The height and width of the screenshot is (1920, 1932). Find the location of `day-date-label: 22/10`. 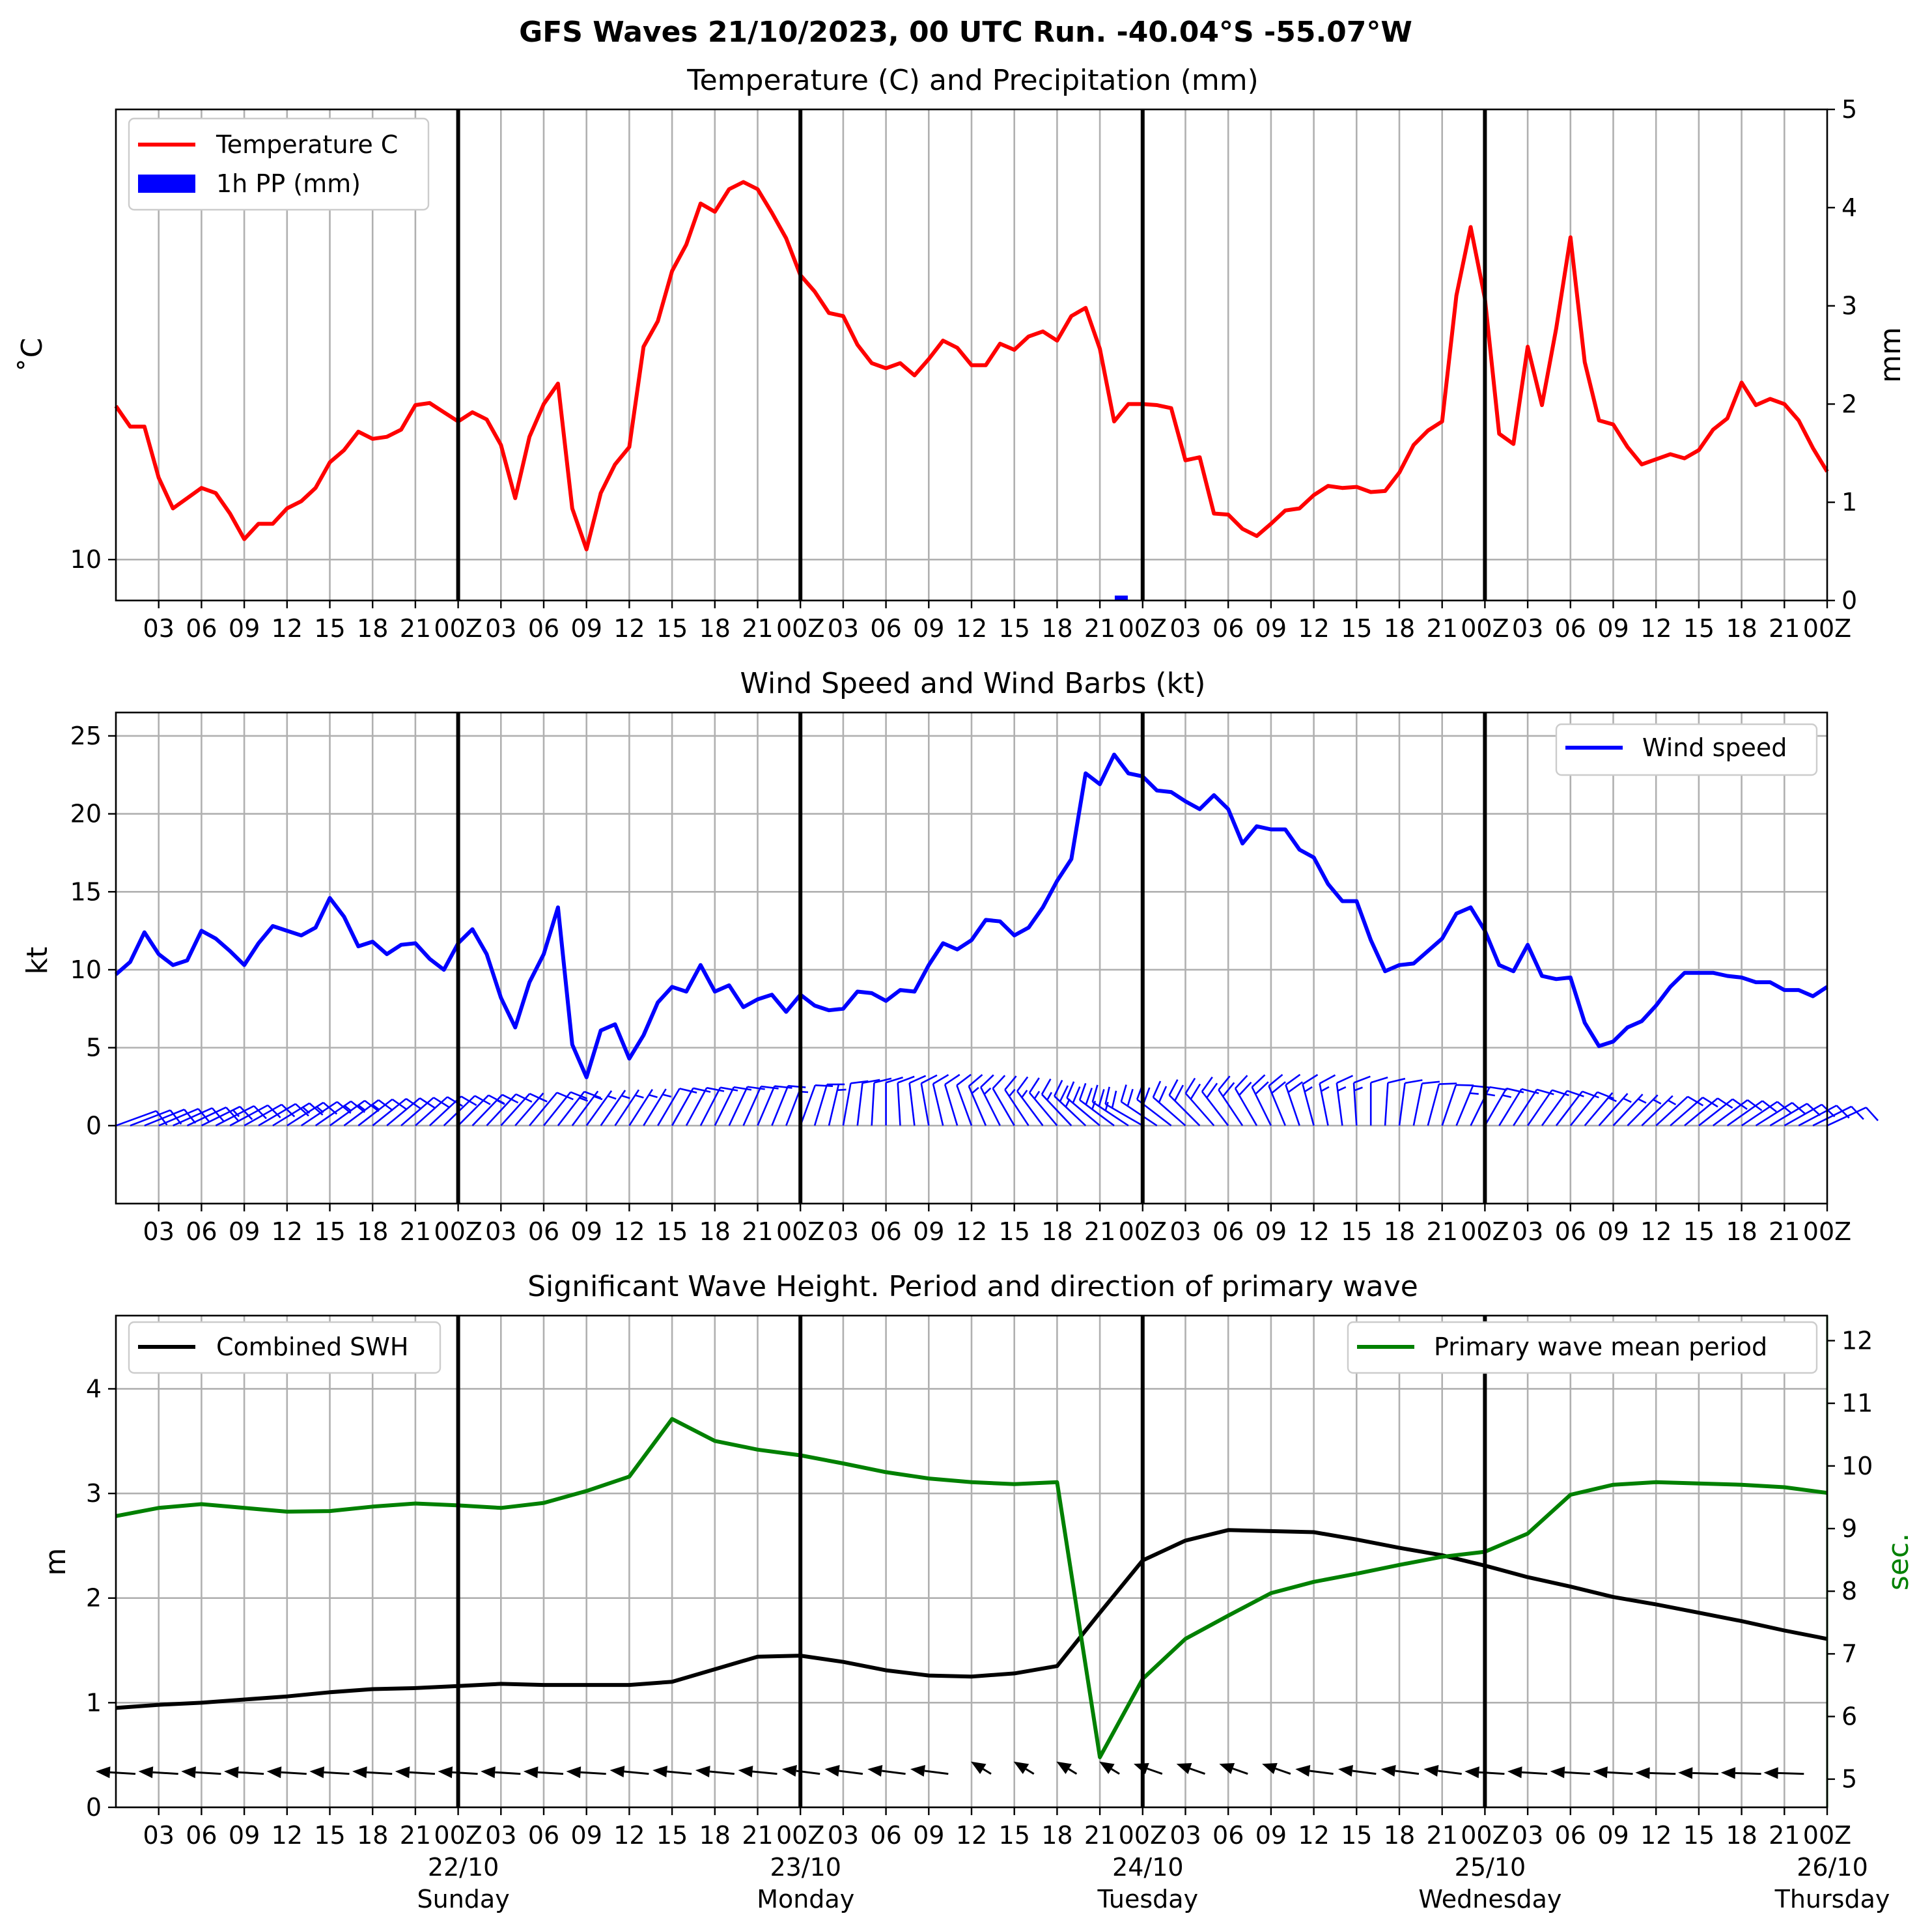

day-date-label: 22/10 is located at coordinates (464, 1867).